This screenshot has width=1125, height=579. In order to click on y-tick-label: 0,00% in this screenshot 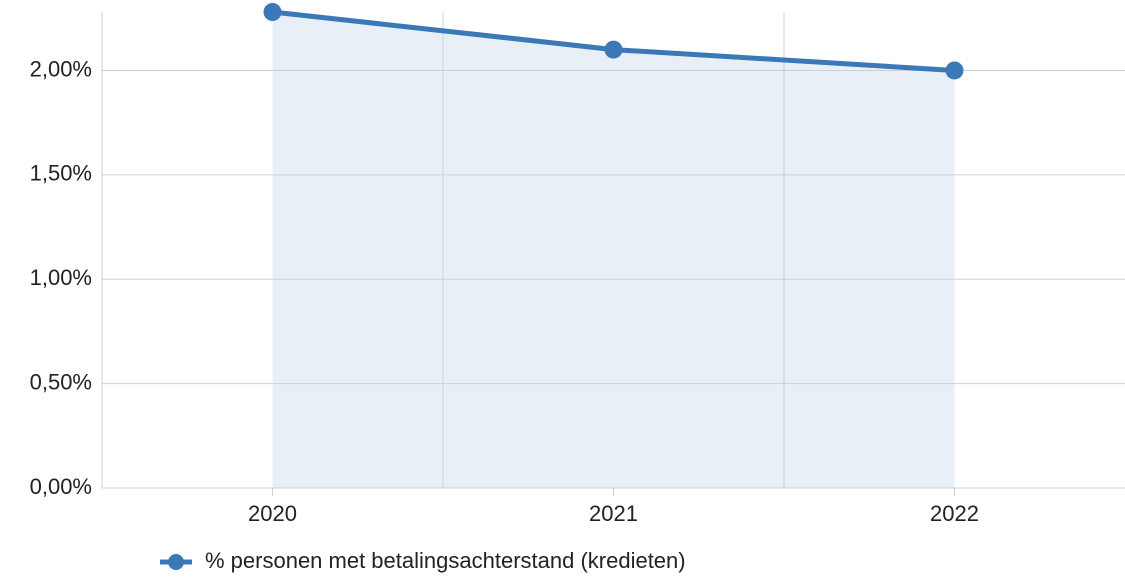, I will do `click(61, 486)`.